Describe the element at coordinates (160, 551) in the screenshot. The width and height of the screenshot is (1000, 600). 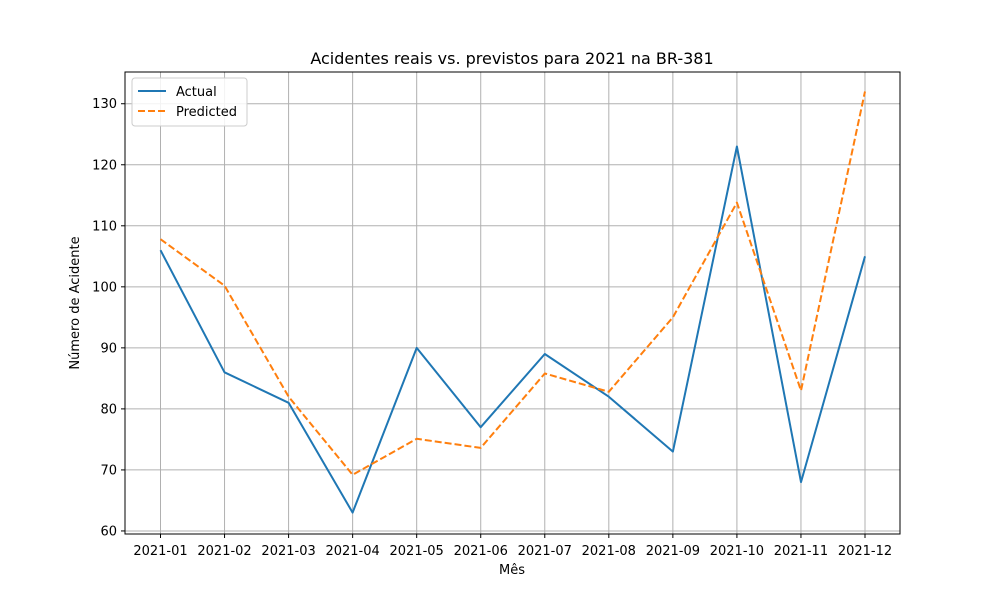
I see `x-tick-label: 2021-01` at that location.